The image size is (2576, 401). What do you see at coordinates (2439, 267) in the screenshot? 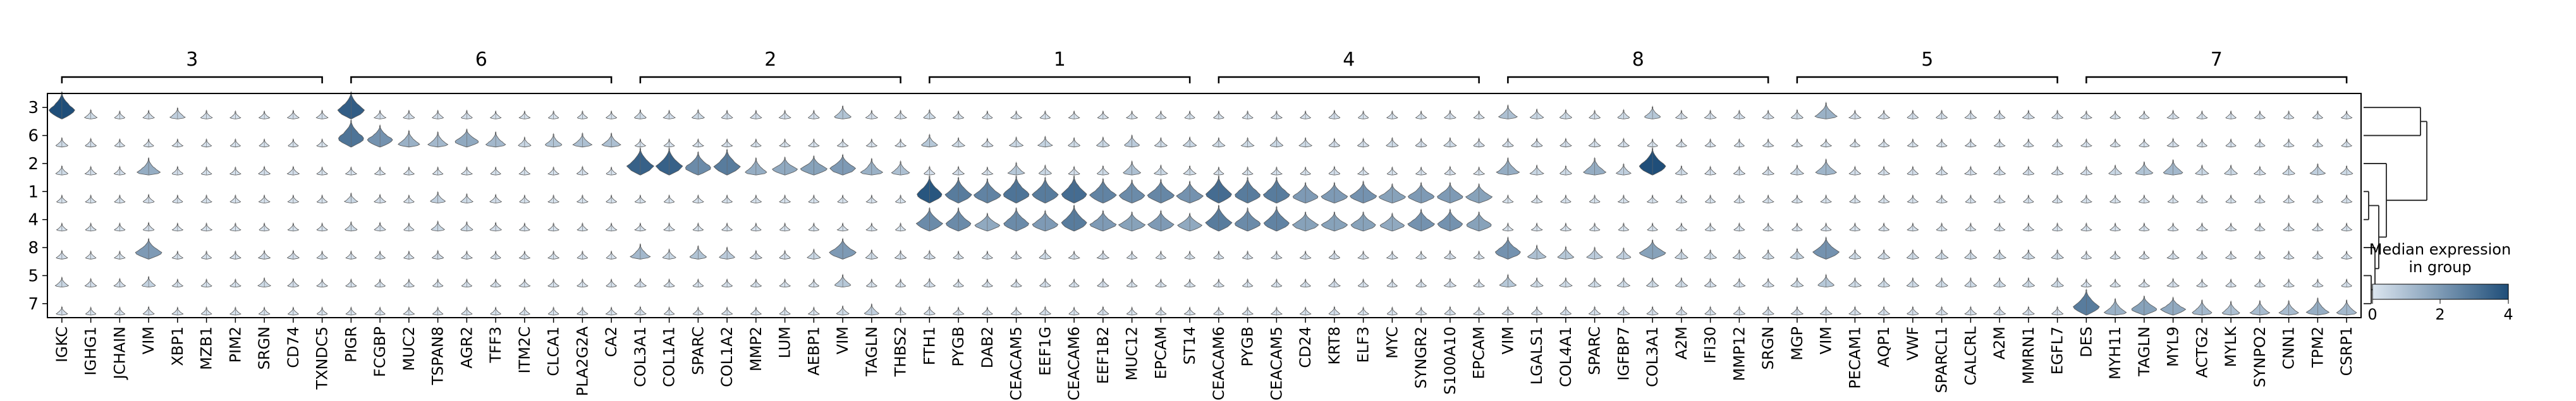
I see `colorbar-title-line-2: in group` at bounding box center [2439, 267].